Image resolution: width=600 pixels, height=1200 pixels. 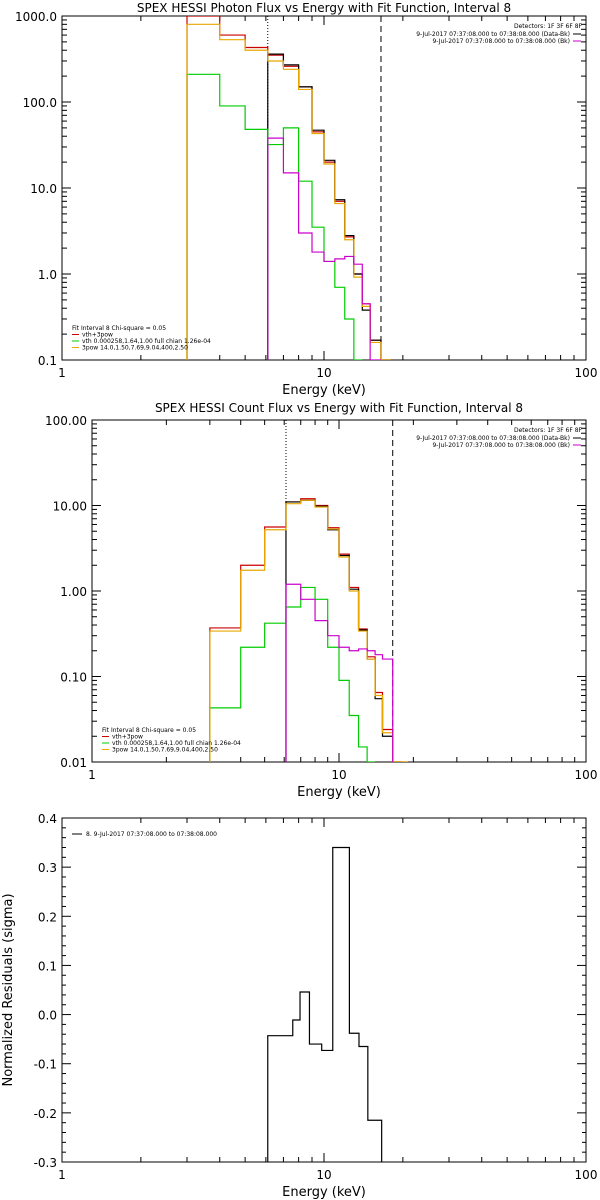 What do you see at coordinates (70, 507) in the screenshot?
I see `y-tick-label: 10.00` at bounding box center [70, 507].